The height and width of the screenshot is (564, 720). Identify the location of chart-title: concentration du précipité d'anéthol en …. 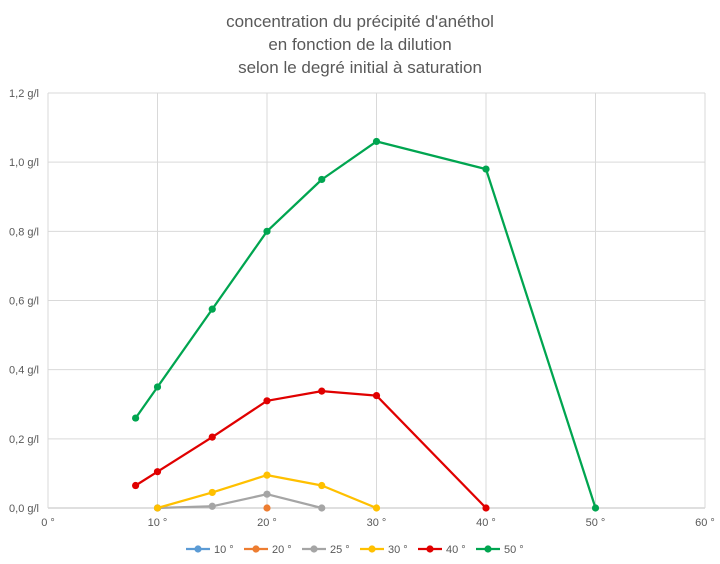
(360, 44).